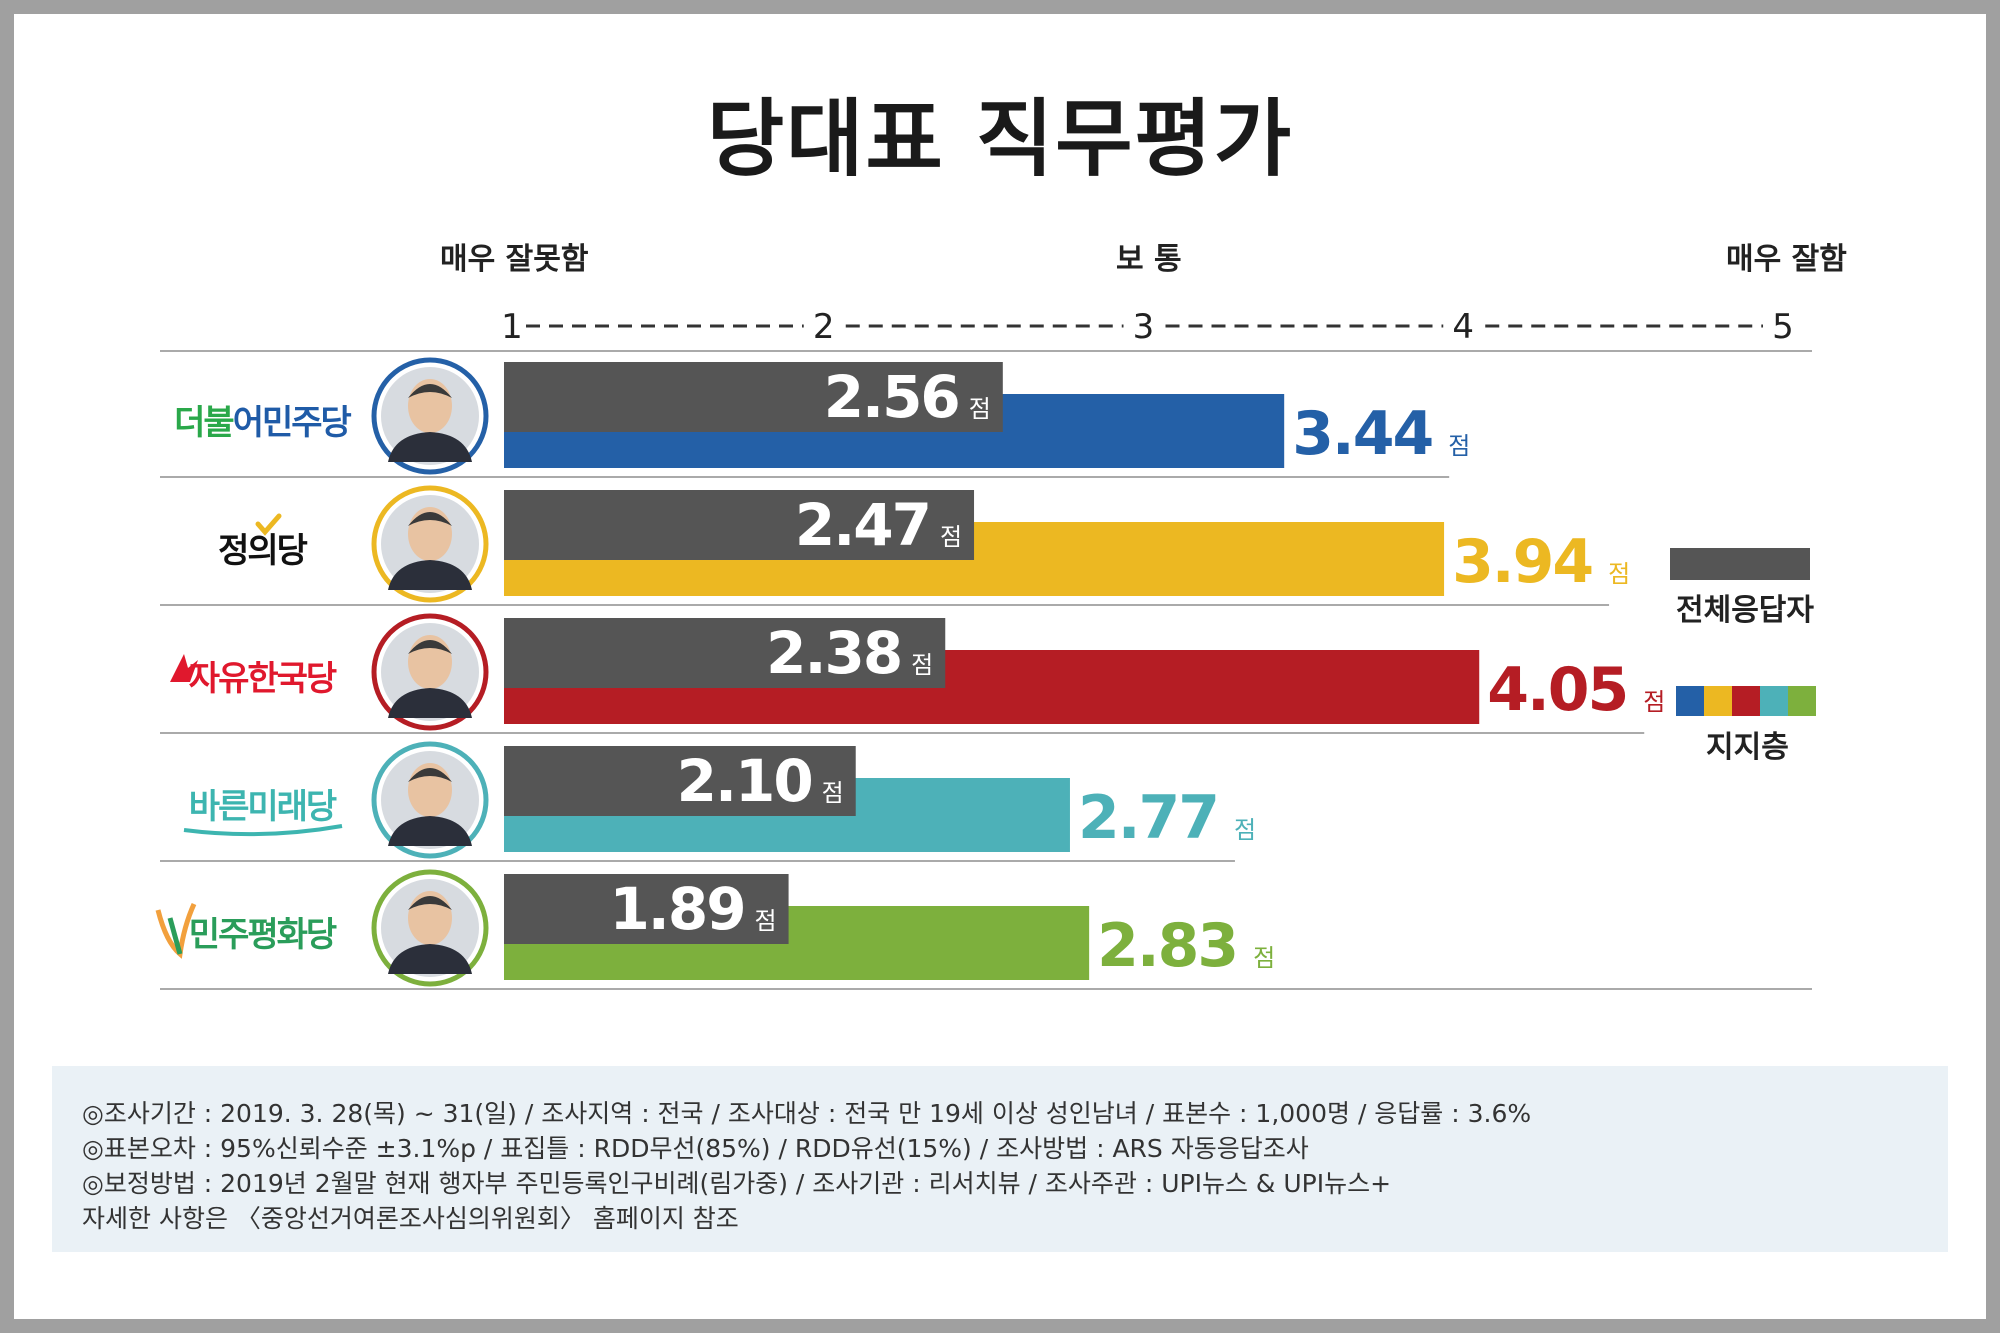 This screenshot has width=2000, height=1333. I want to click on footnote-line-4: 자세한 사항은 〈중앙선거여론조사심의위원회〉 홈페이지 참조, so click(410, 1218).